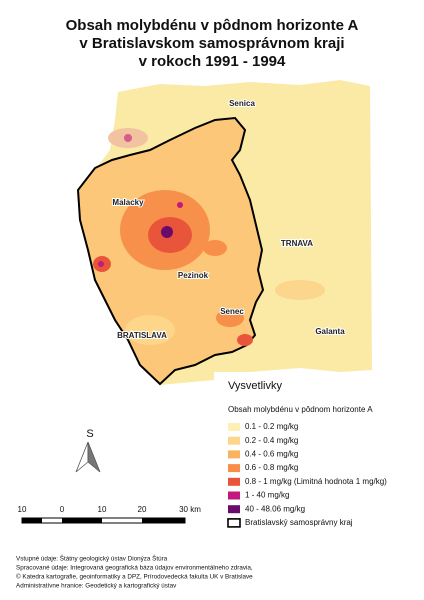 Image resolution: width=424 pixels, height=600 pixels. Describe the element at coordinates (297, 243) in the screenshot. I see `place-label: TRNAVA` at that location.